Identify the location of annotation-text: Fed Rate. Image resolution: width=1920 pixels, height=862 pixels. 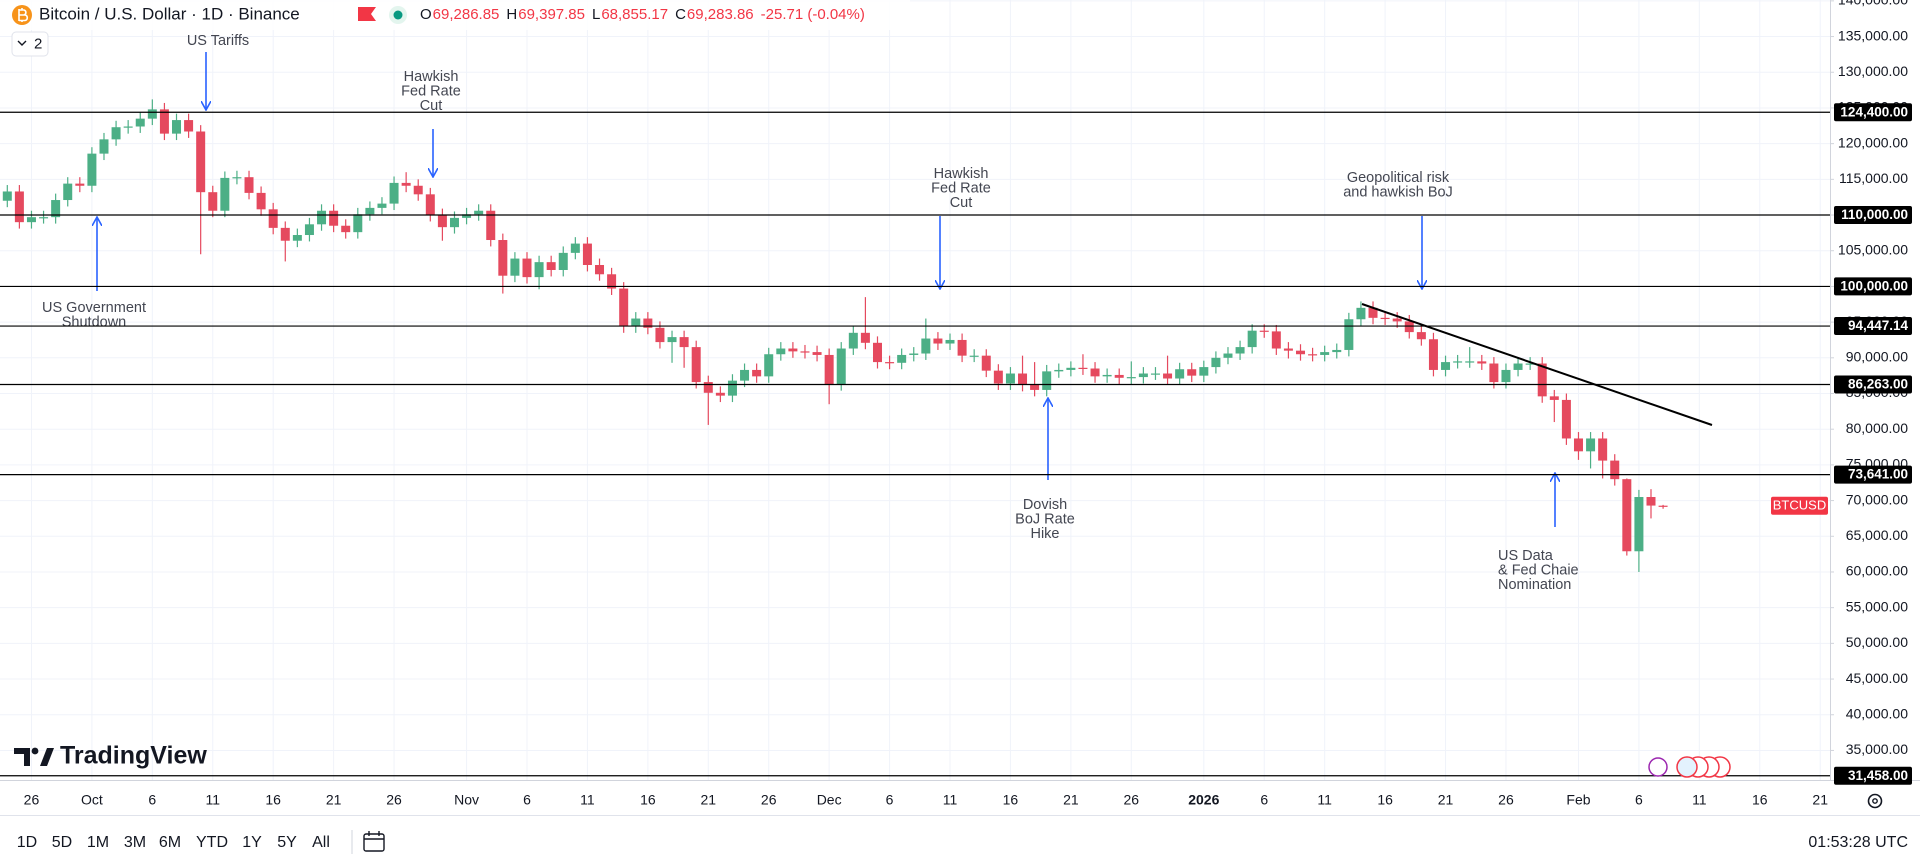
(431, 92).